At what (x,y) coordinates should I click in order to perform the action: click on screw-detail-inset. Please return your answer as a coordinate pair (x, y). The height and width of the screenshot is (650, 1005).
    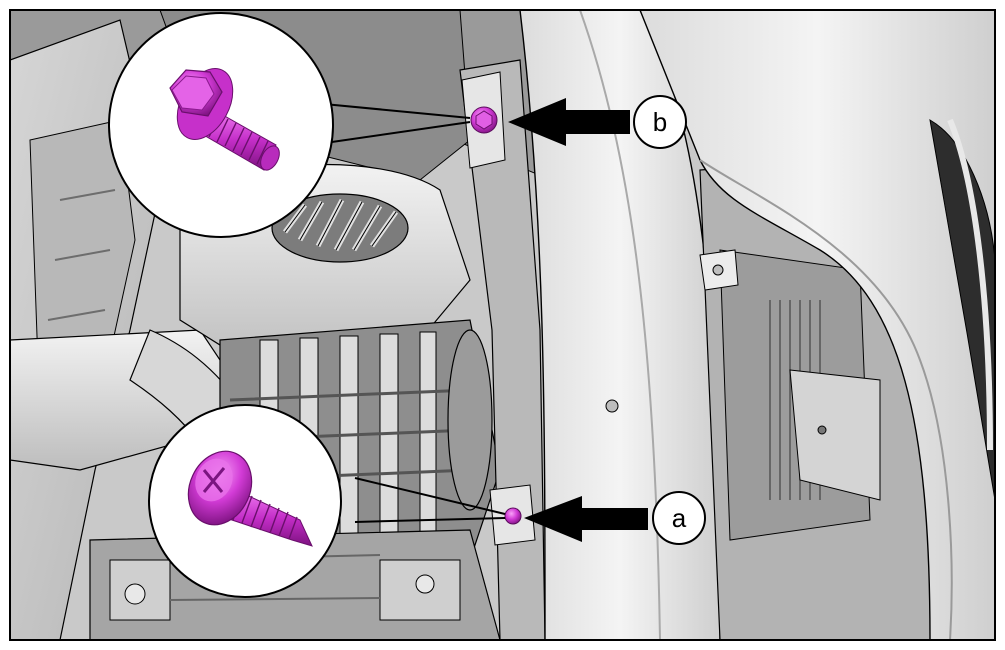
    Looking at the image, I should click on (245, 501).